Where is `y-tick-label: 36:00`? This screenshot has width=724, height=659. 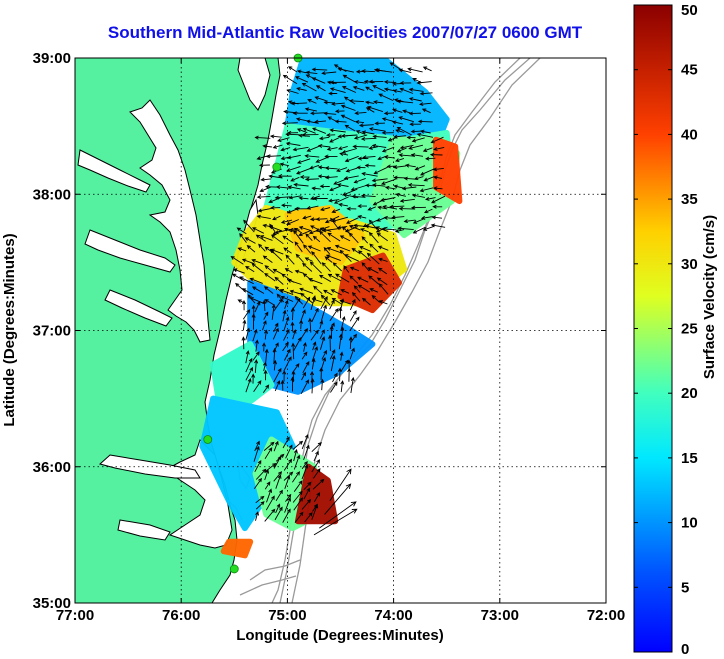
y-tick-label: 36:00 is located at coordinates (52, 467).